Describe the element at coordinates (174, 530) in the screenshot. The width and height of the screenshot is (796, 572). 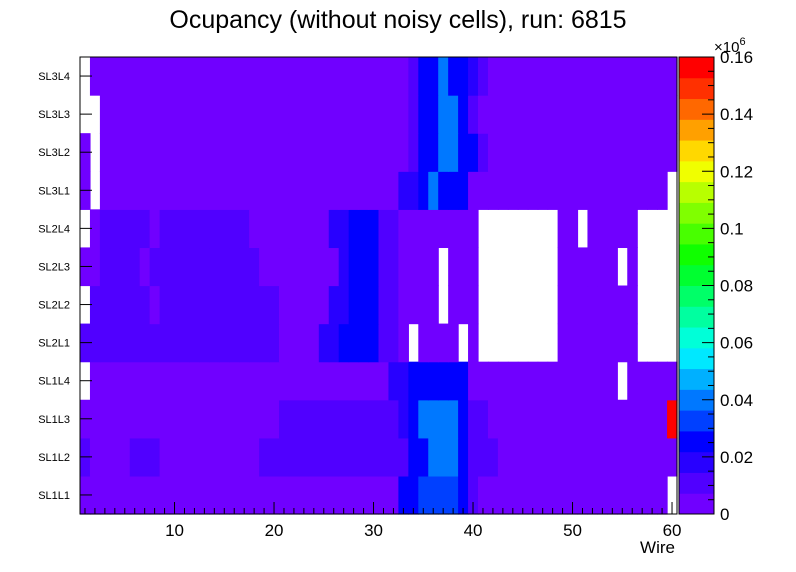
I see `x-tick-label: 10` at that location.